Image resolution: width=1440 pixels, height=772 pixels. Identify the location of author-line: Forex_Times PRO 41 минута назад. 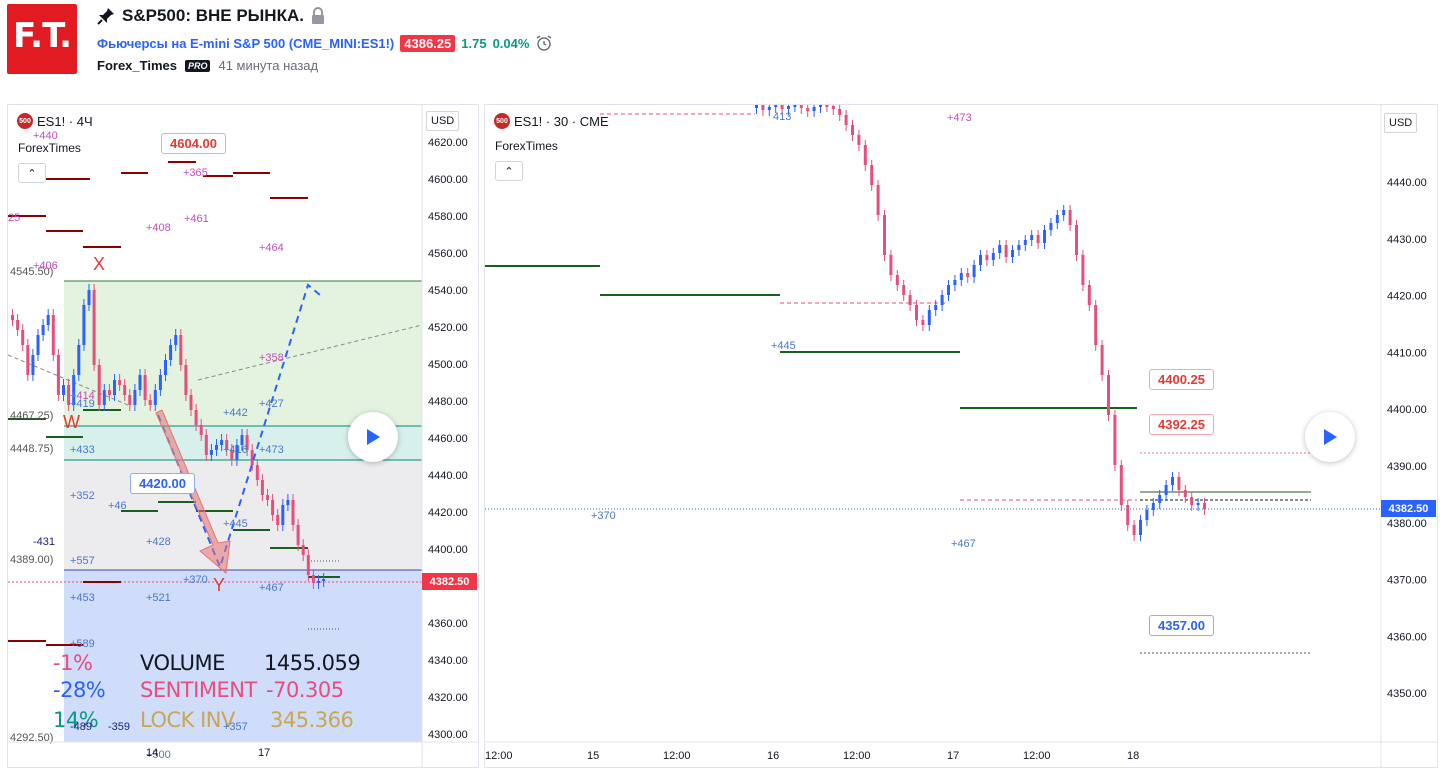
(207, 65).